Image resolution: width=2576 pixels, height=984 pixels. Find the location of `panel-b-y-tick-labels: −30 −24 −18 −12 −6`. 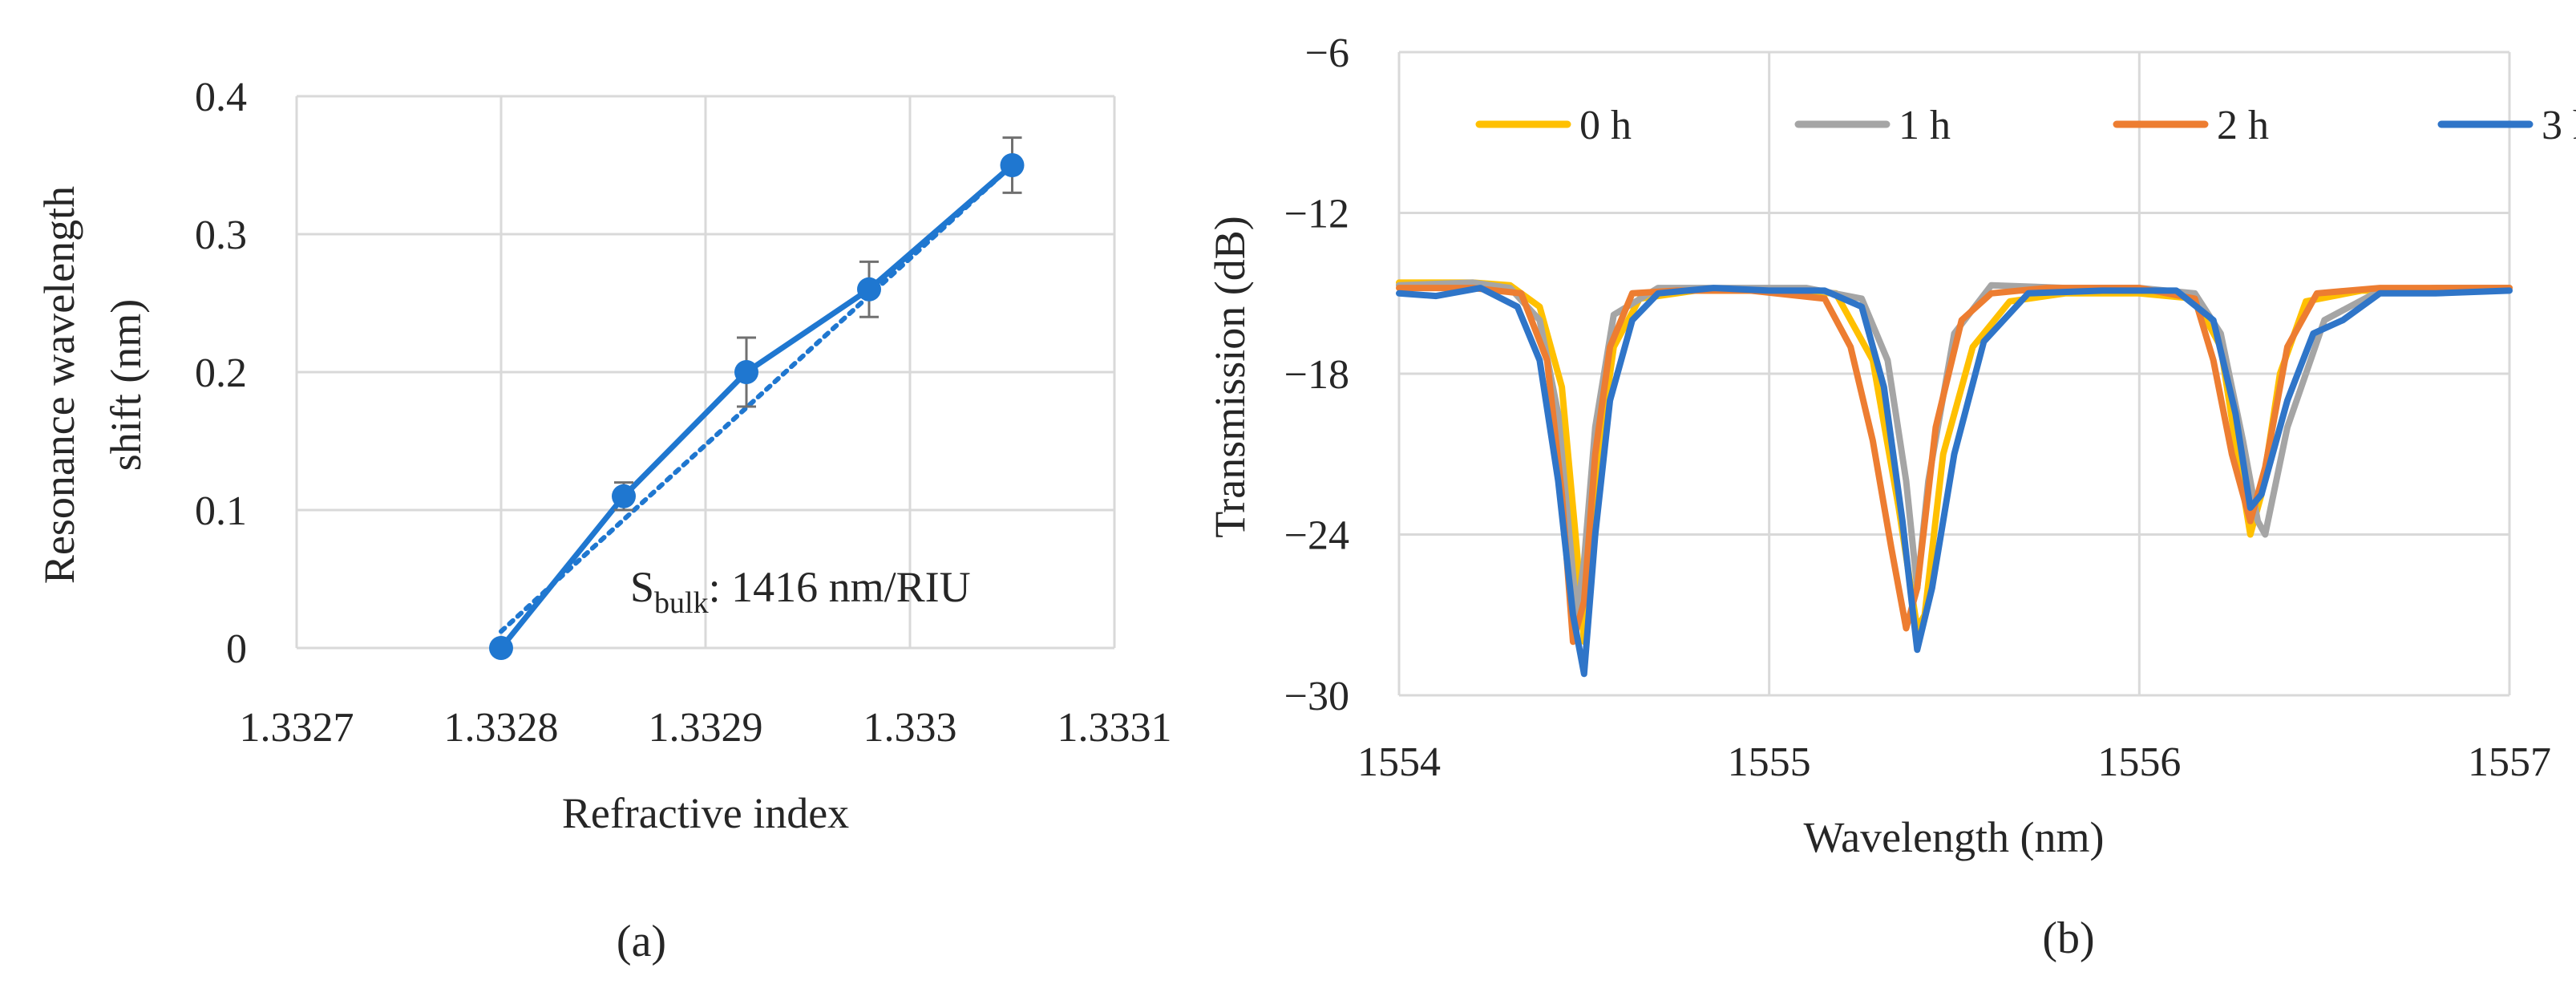

panel-b-y-tick-labels: −30 −24 −18 −12 −6 is located at coordinates (1316, 374).